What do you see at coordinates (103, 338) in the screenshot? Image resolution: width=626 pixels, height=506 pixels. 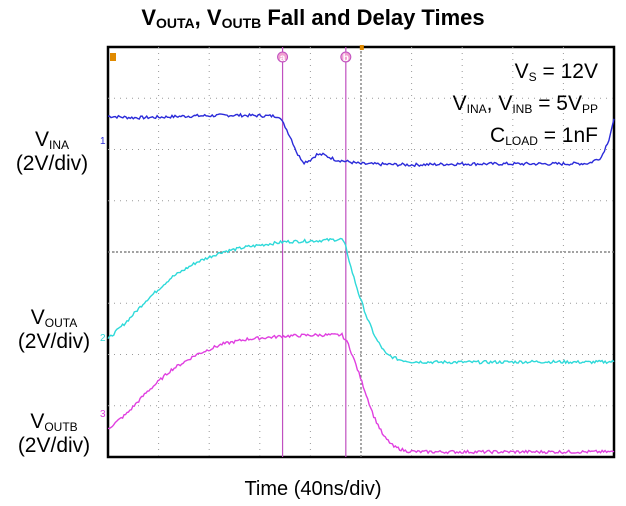 I see `channel-marker-2: 2` at bounding box center [103, 338].